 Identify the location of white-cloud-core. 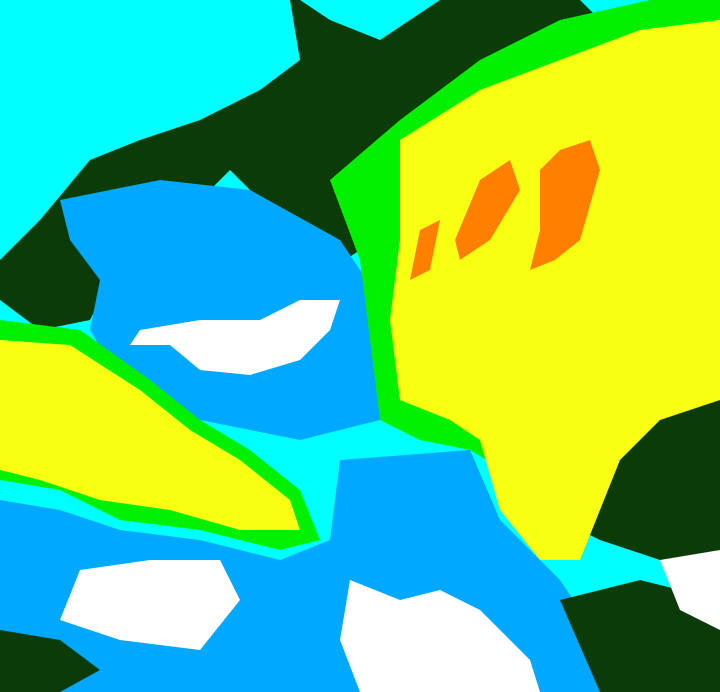
(235, 337).